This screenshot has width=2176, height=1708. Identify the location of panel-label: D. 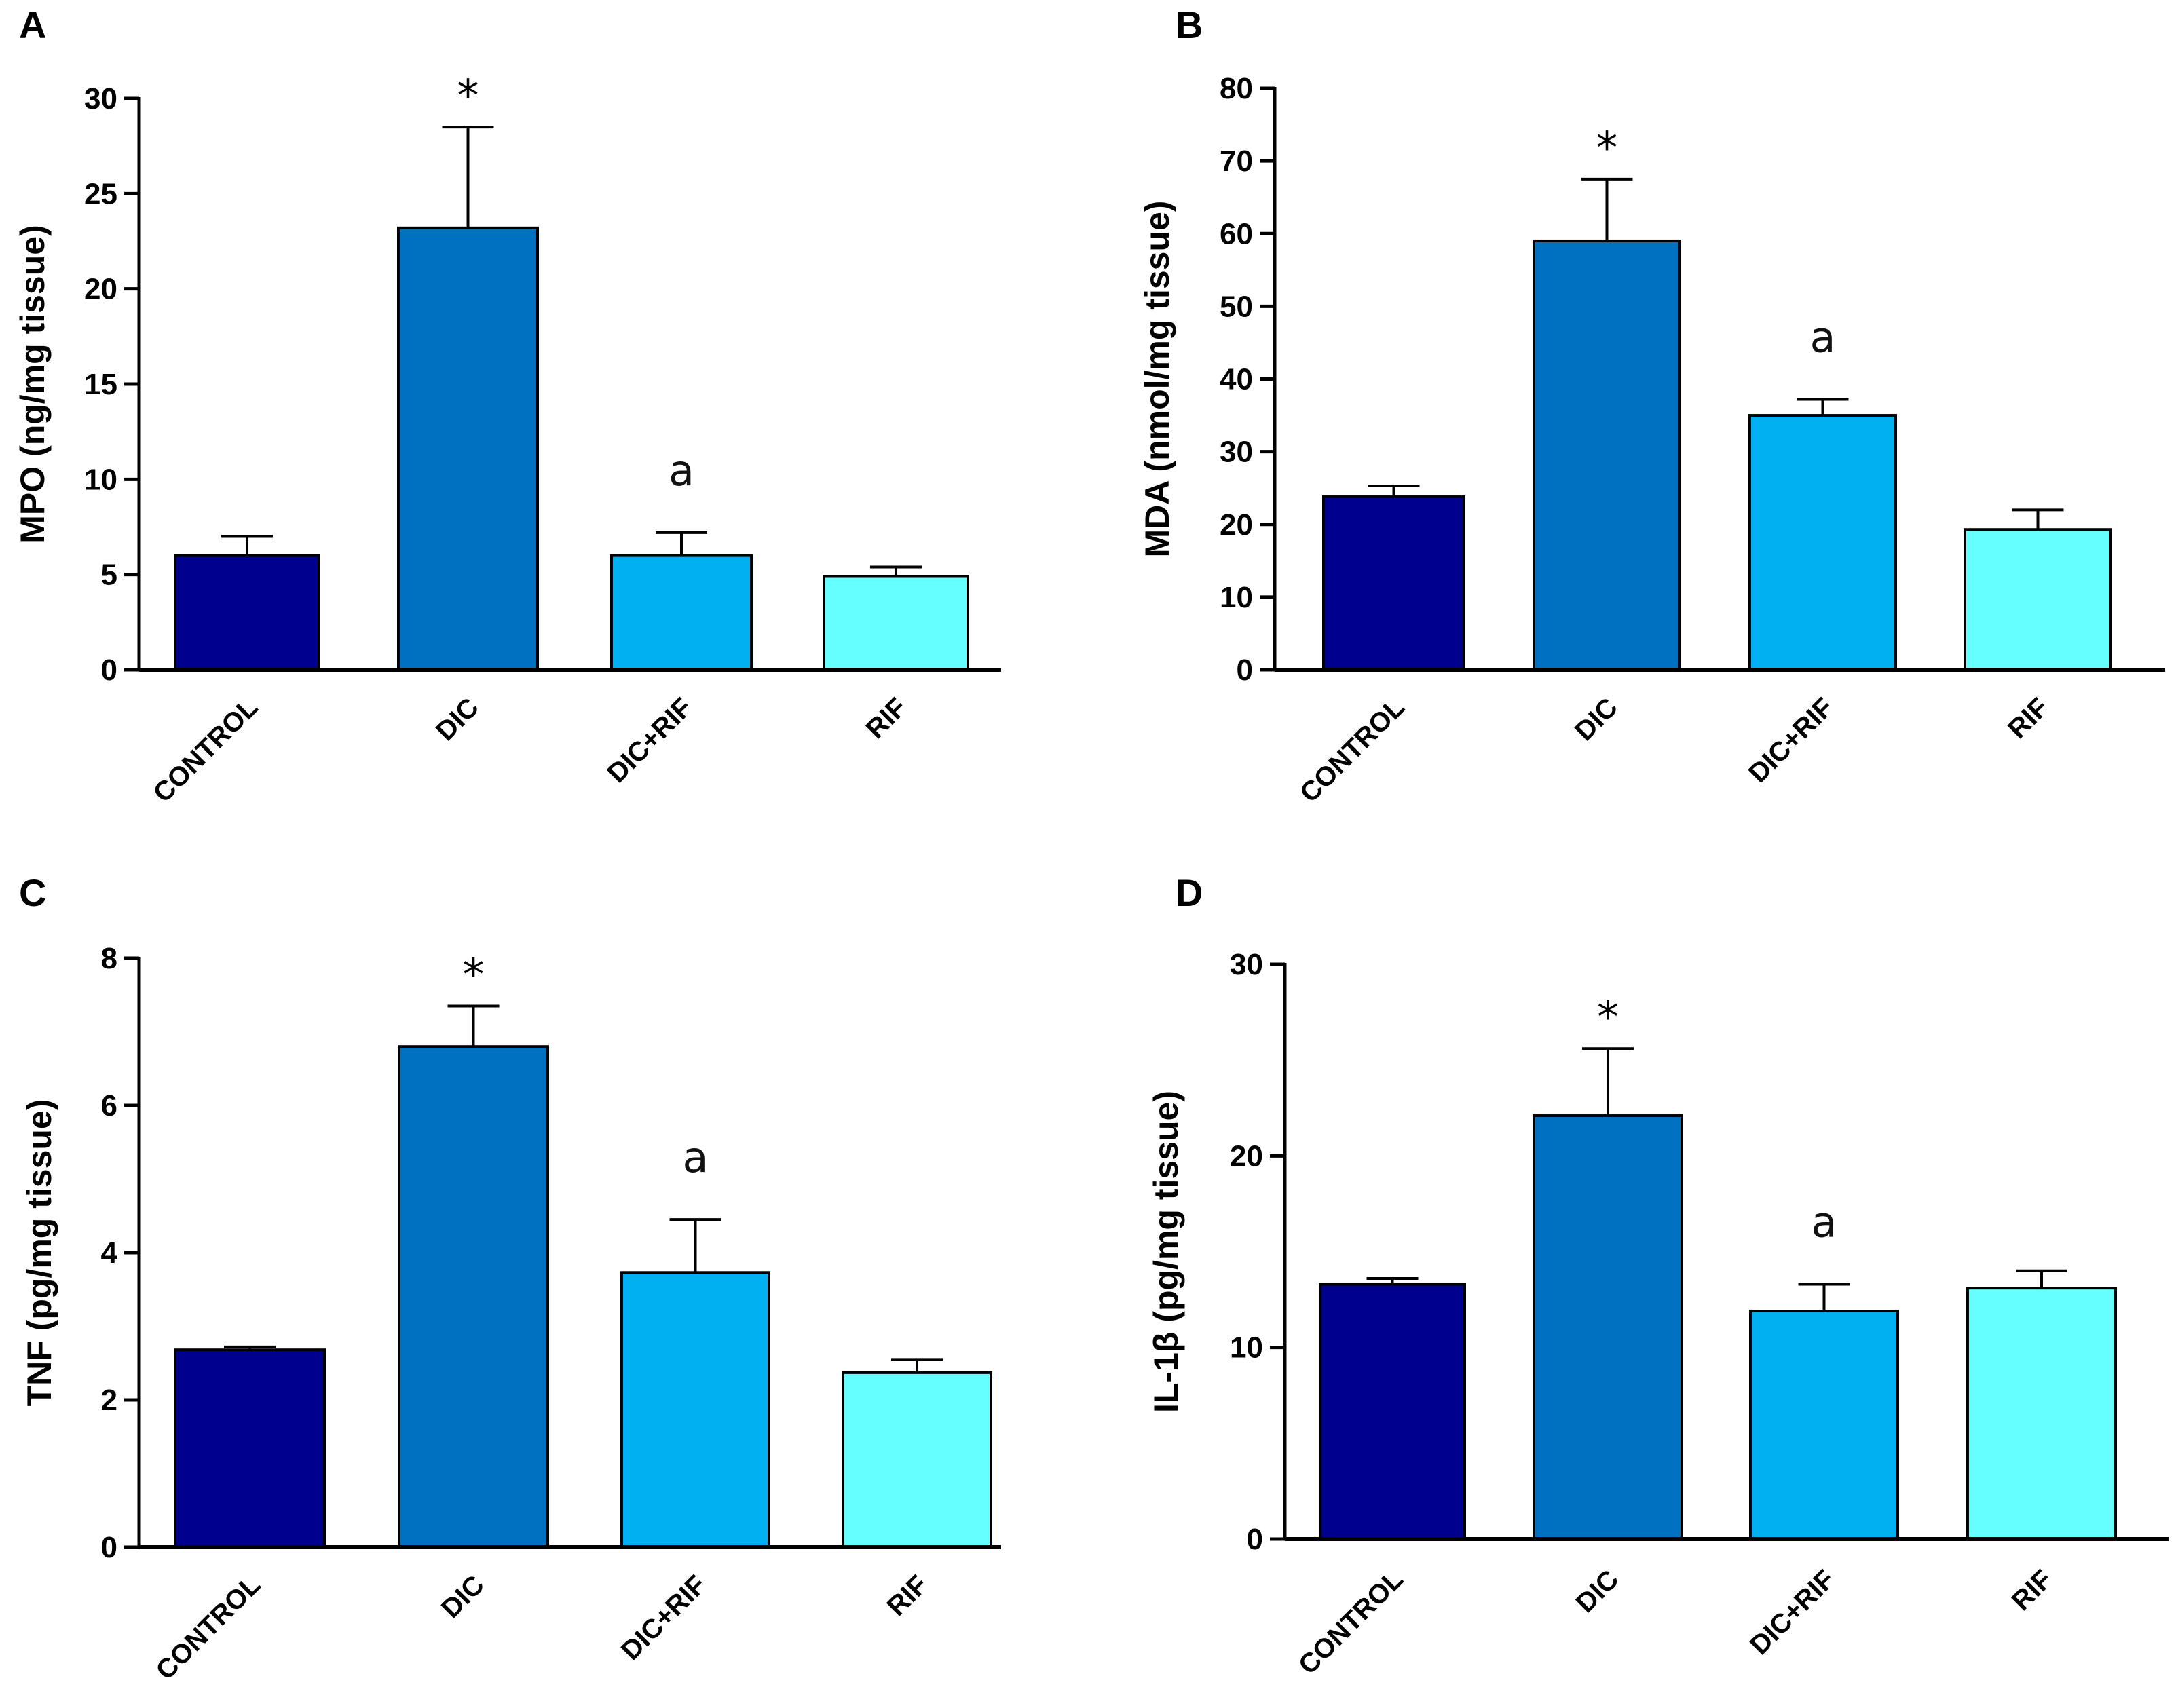
(1189, 892).